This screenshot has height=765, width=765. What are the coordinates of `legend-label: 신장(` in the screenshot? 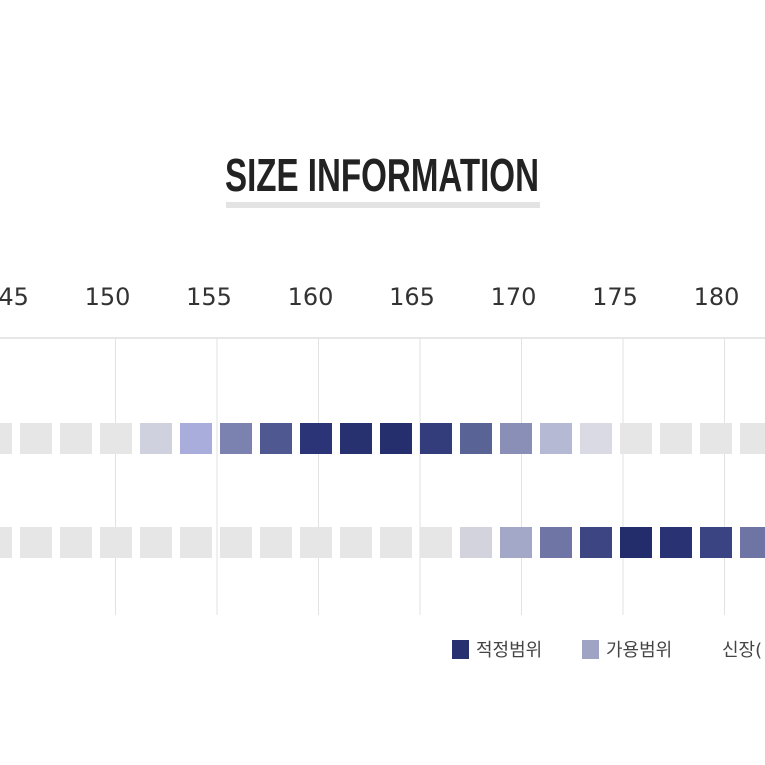 It's located at (742, 650).